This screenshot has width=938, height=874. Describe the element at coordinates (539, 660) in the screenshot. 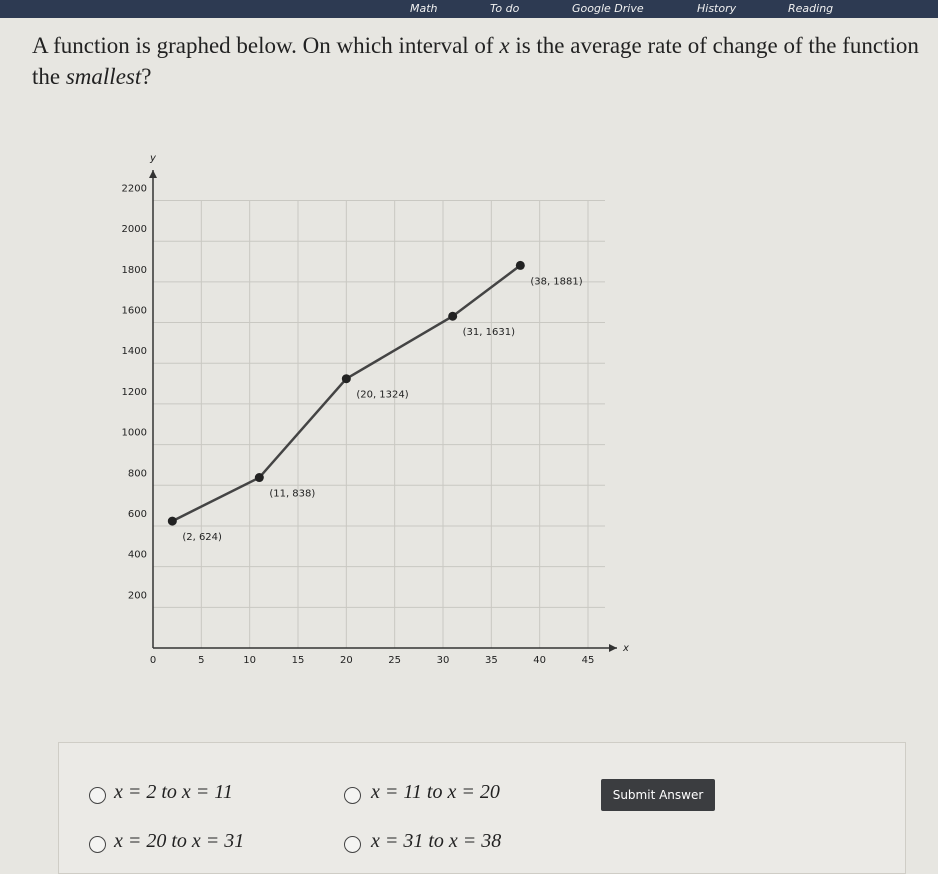

I see `x-tick-label: 40` at that location.